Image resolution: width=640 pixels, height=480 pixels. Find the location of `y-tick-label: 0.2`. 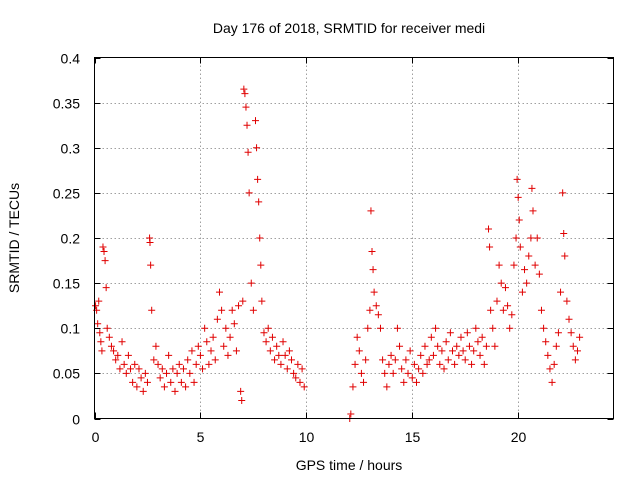

y-tick-label: 0.2 is located at coordinates (71, 239).